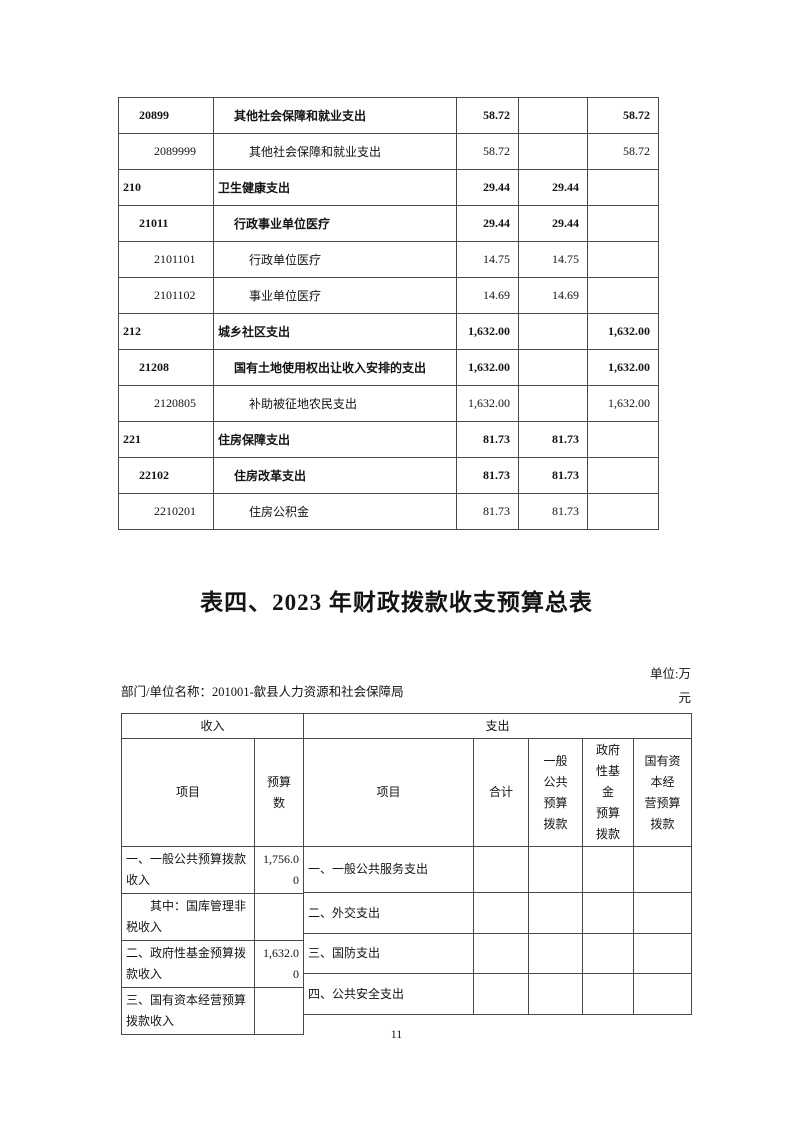 This screenshot has width=793, height=1122. Describe the element at coordinates (335, 295) in the screenshot. I see `name-cell: 事业单位医疗` at that location.